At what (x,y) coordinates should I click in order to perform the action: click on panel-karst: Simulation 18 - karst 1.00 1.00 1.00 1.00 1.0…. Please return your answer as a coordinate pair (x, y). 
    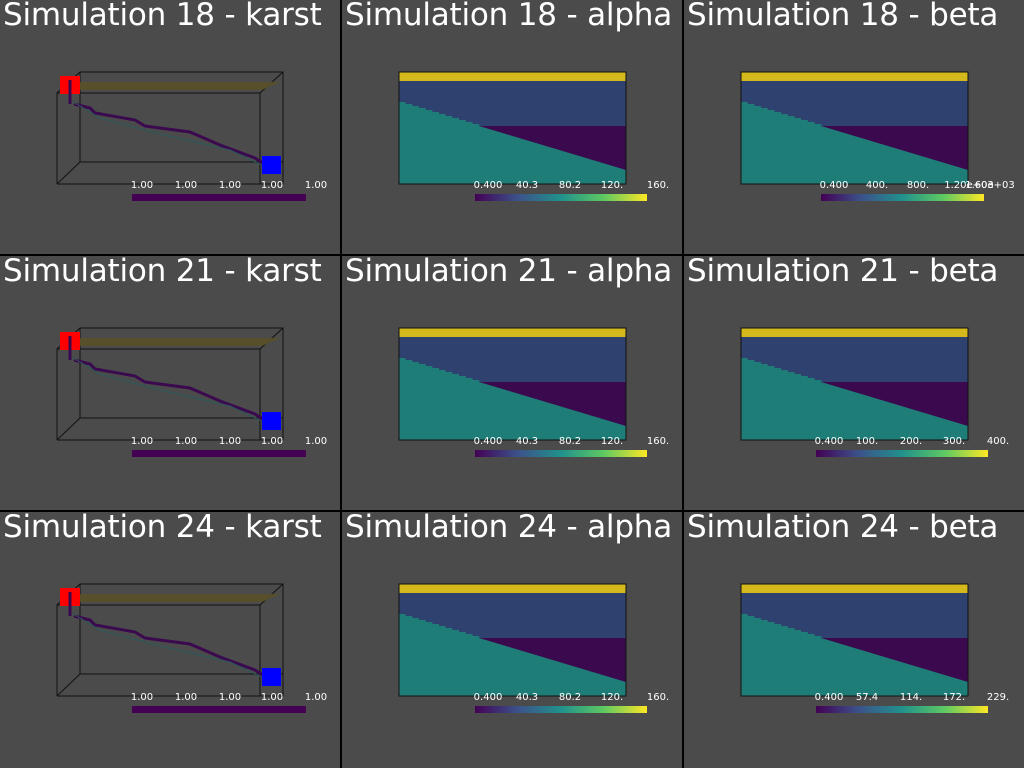
    Looking at the image, I should click on (170, 127).